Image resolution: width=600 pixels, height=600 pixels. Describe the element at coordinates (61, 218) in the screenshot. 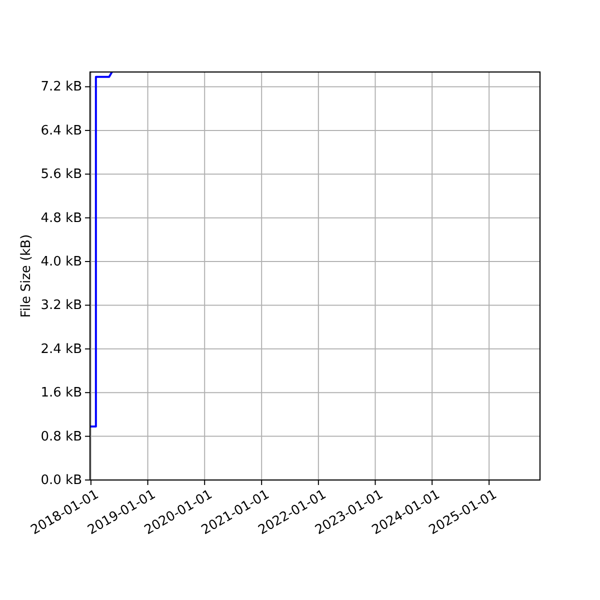

I see `y-tick-label: 4.8 kB` at that location.